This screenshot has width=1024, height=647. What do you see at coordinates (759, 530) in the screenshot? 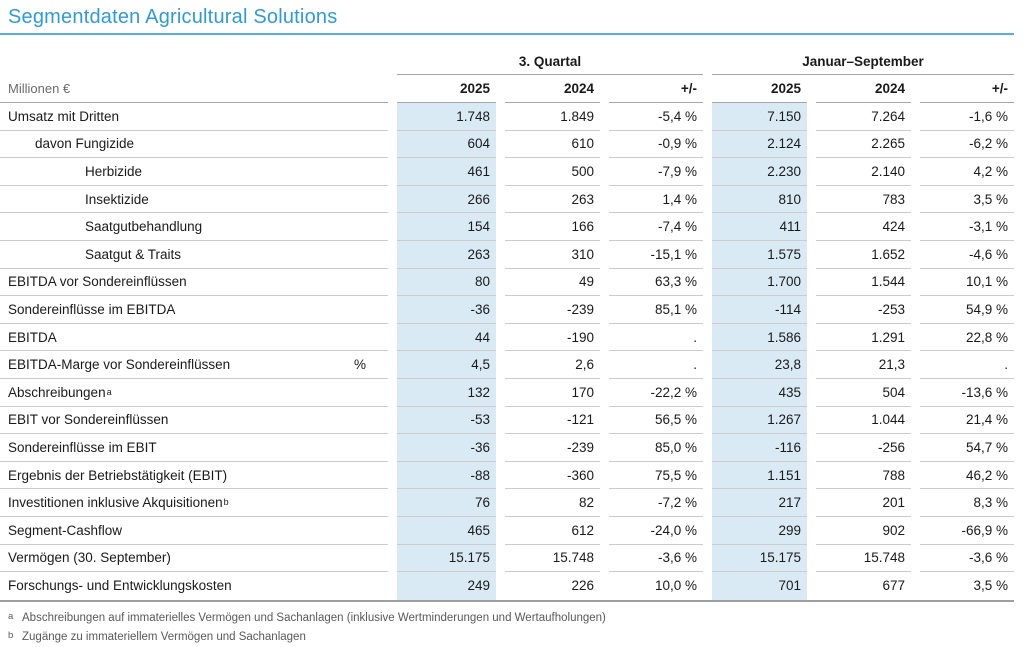
I see `value-9m-2025: 299` at bounding box center [759, 530].